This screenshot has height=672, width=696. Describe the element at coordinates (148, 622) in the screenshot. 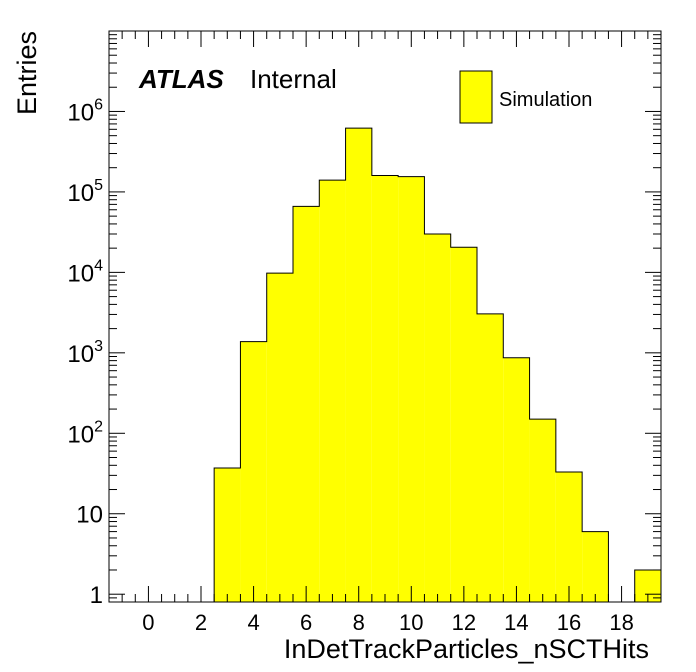

I see `x-tick-label: 0` at that location.